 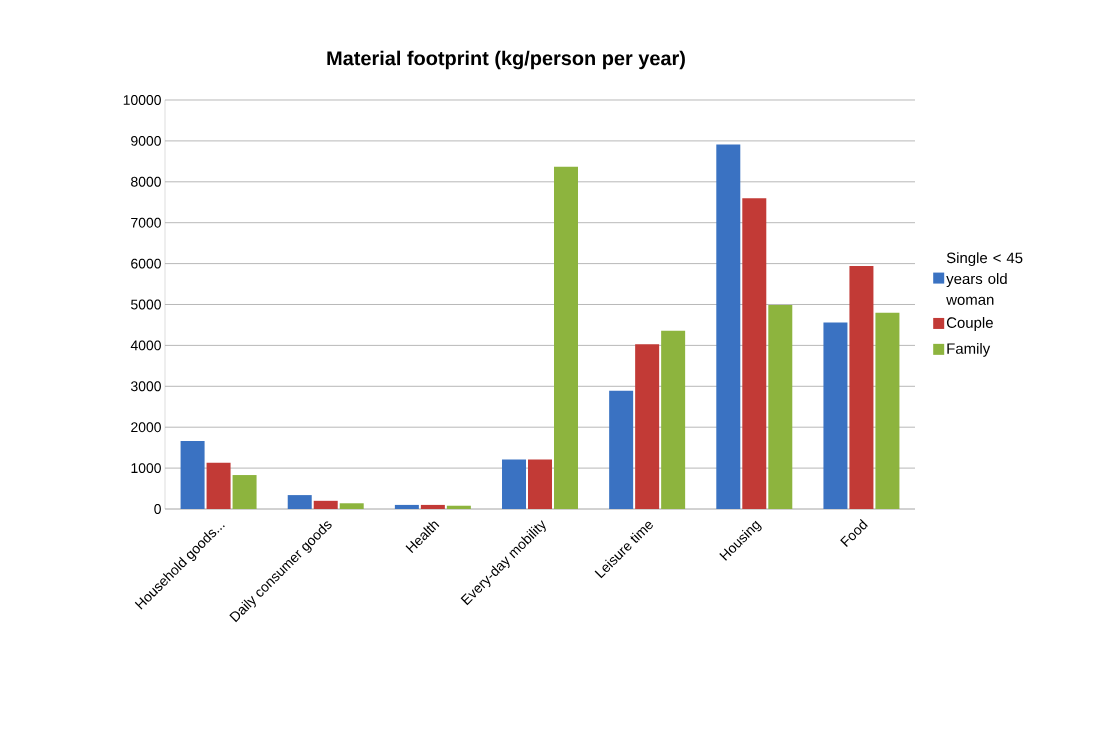 What do you see at coordinates (145, 386) in the screenshot?
I see `y-tick-label: 3000` at bounding box center [145, 386].